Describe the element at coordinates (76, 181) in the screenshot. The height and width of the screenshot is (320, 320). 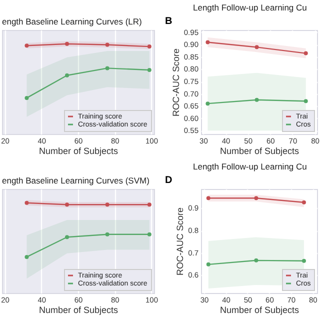
I see `chart-title: ength Baseline Learning Curves (SVM)` at that location.